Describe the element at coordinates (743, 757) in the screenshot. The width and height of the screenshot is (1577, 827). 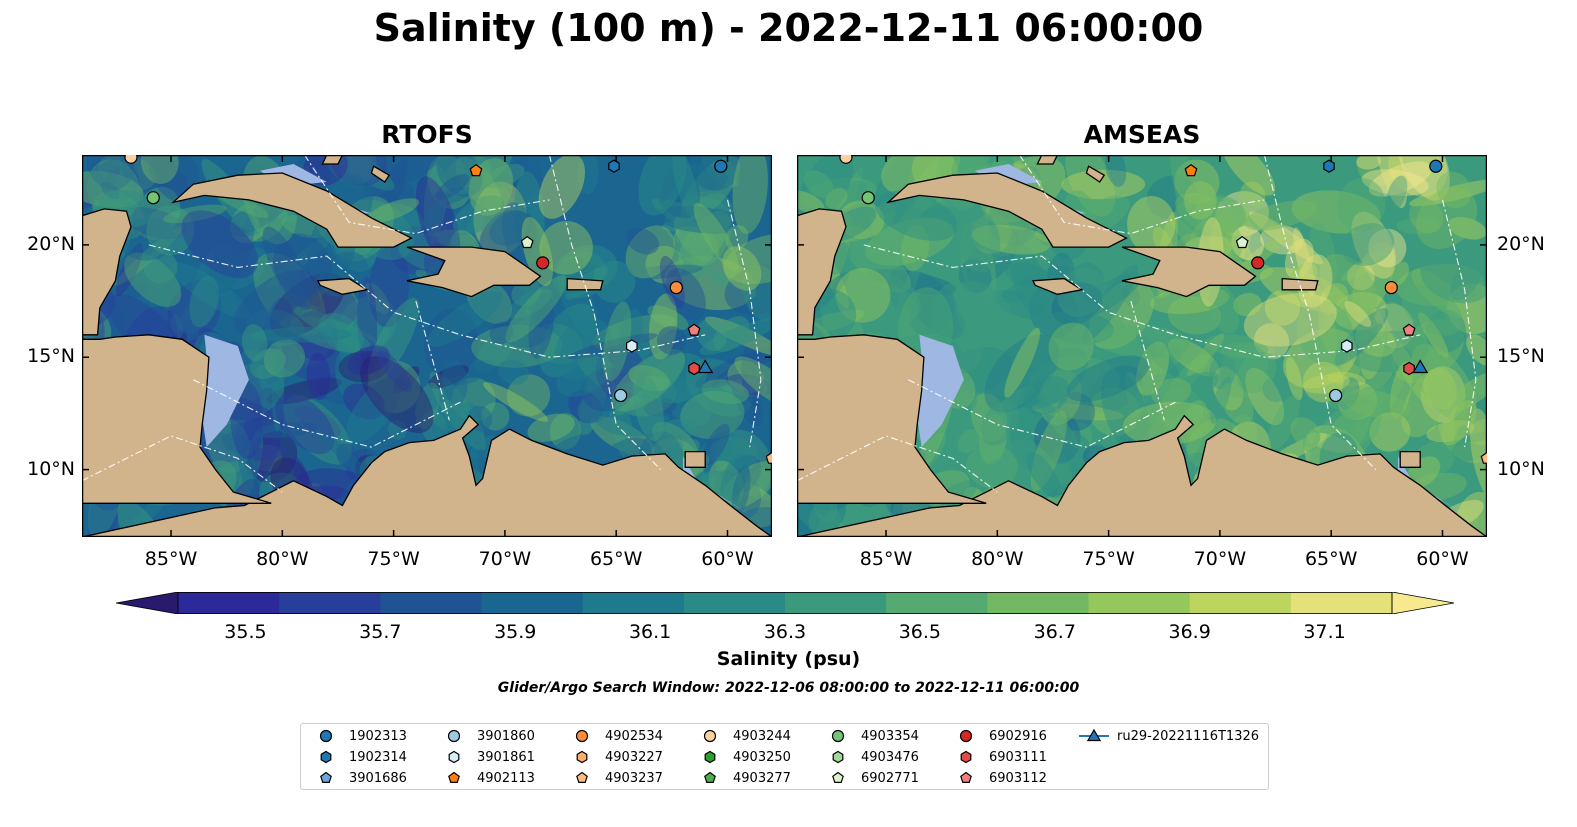
I see `legend-item: 4903250` at that location.